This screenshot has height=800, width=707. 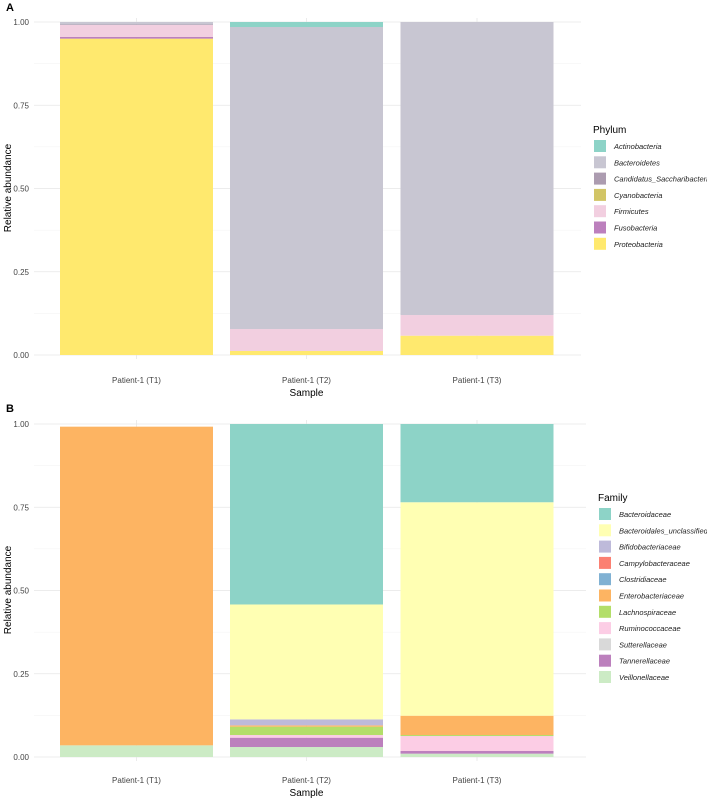 I want to click on panel-a-bar-2-bacteroidetes, so click(x=477, y=169).